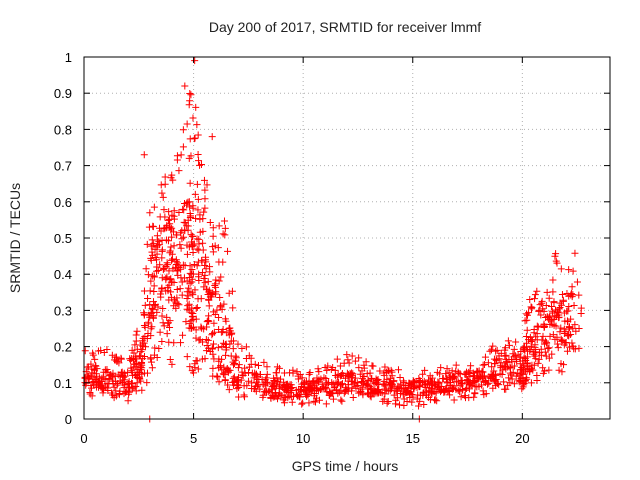 The image size is (640, 480). I want to click on x-tick-labels: 0 5 10 15 20, so click(304, 438).